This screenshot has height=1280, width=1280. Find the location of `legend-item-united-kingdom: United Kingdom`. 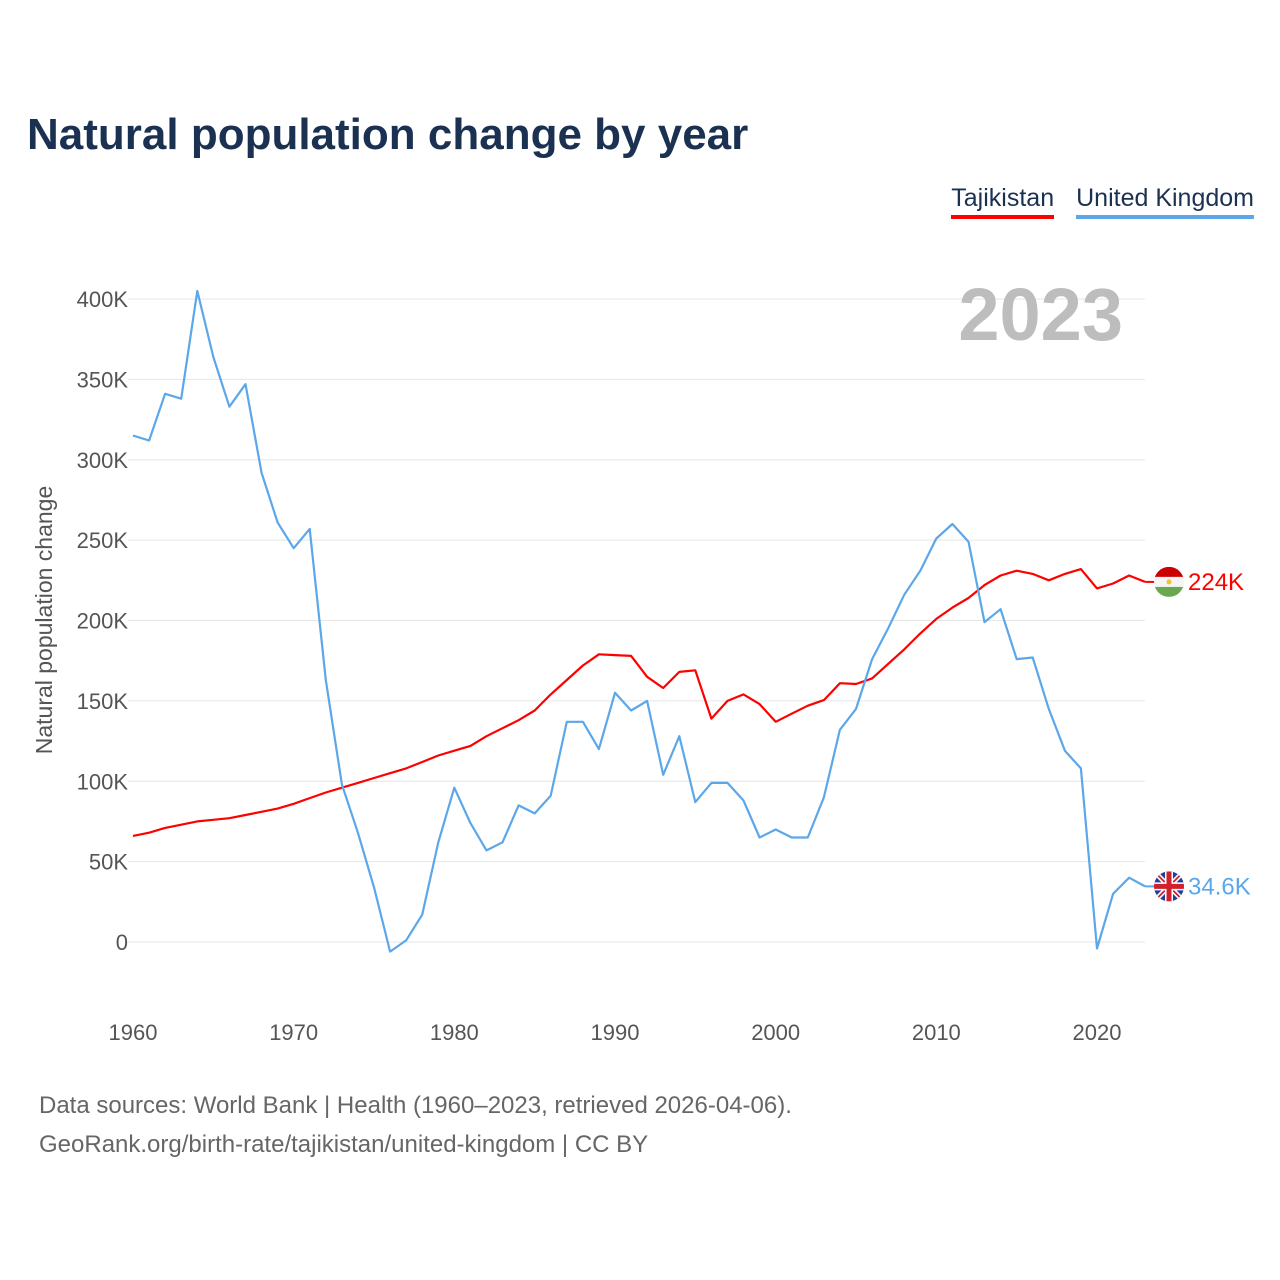

legend-item-united-kingdom: United Kingdom is located at coordinates (1165, 201).